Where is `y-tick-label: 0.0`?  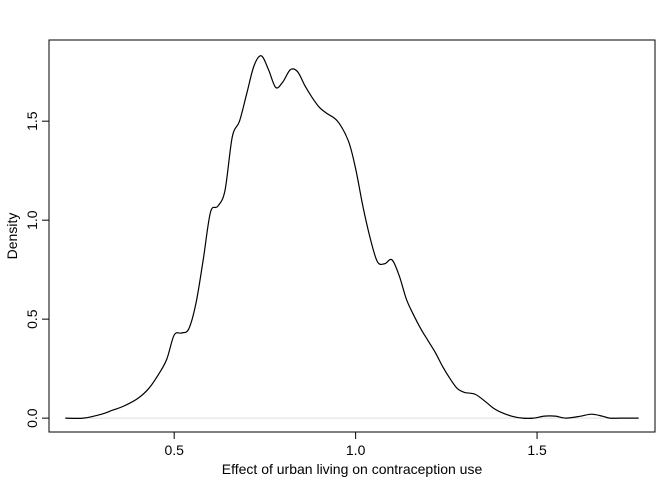 y-tick-label: 0.0 is located at coordinates (32, 418).